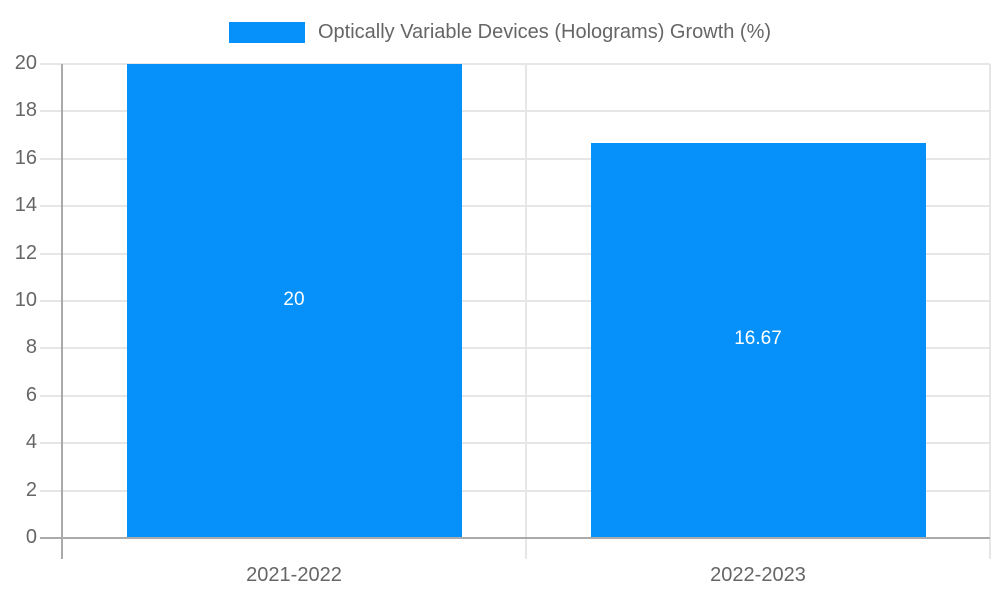  What do you see at coordinates (31, 489) in the screenshot?
I see `y-tick-label: 2` at bounding box center [31, 489].